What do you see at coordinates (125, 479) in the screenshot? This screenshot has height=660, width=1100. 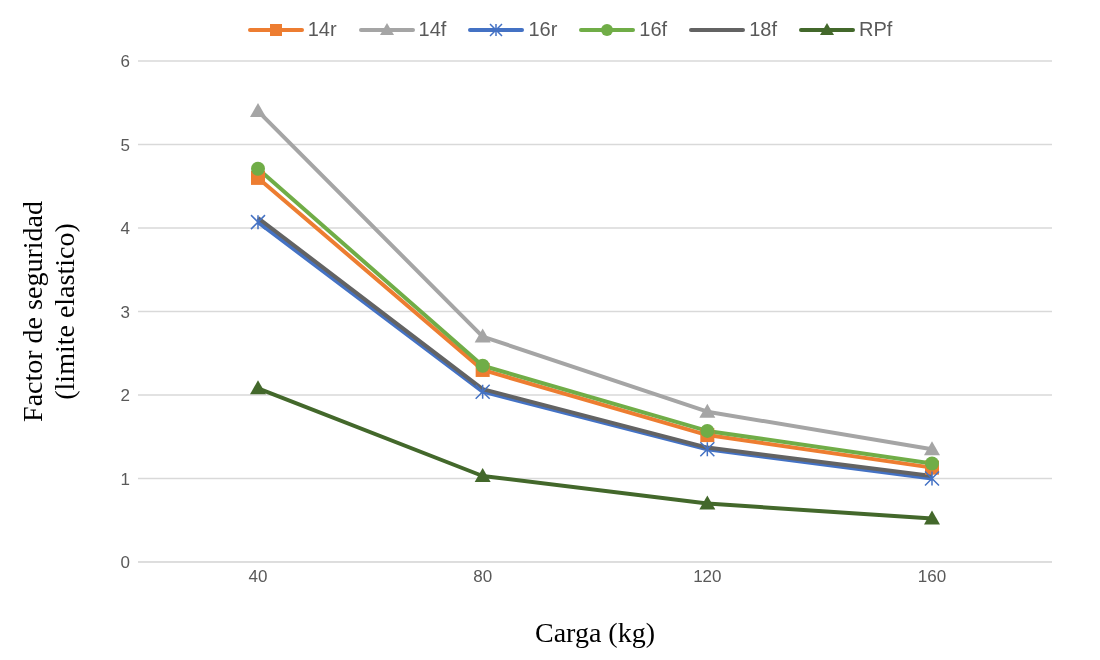 I see `y-tick-label: 1` at bounding box center [125, 479].